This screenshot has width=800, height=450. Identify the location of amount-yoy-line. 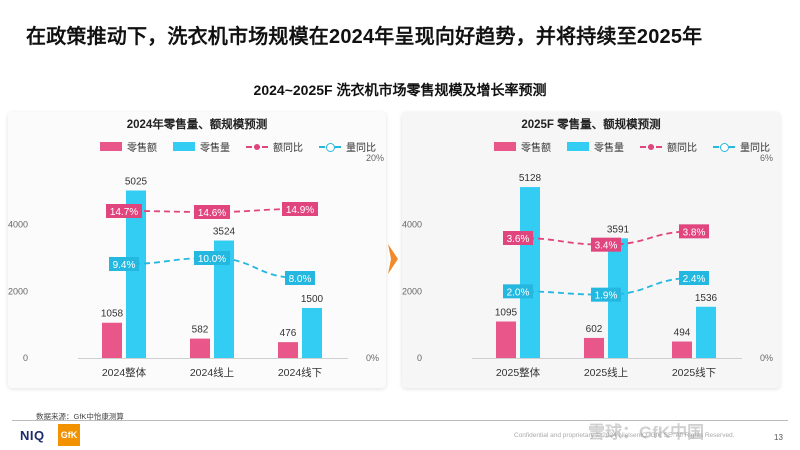
(606, 238).